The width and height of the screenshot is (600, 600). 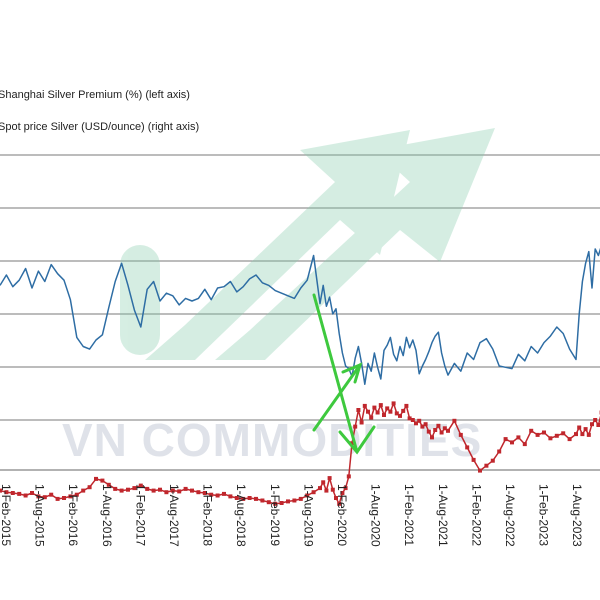 I want to click on x-tick-label: 1-Aug-2016, so click(x=107, y=515).